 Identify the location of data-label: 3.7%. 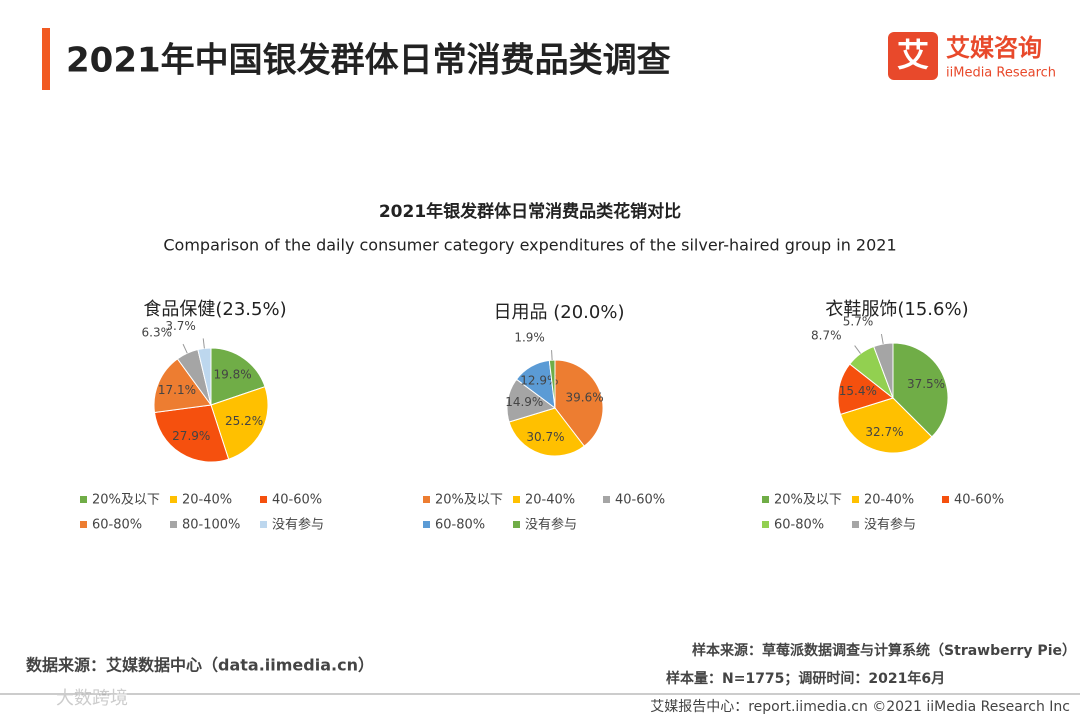
(180, 326).